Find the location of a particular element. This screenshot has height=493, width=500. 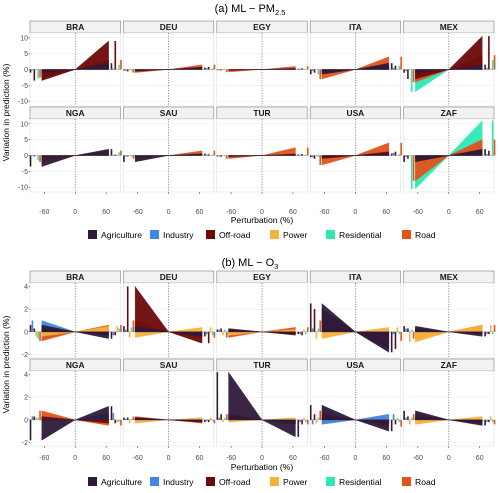

y-tick-label: -5 is located at coordinates (25, 172).